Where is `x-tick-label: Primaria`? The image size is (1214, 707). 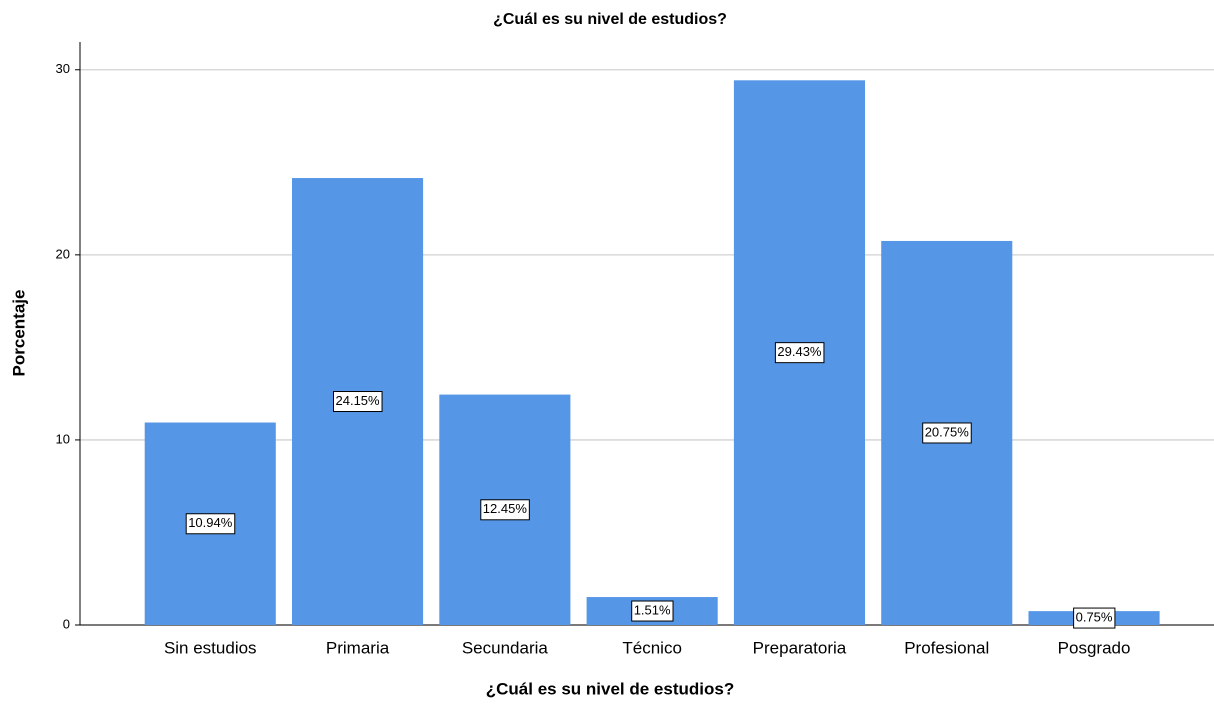
x-tick-label: Primaria is located at coordinates (358, 647).